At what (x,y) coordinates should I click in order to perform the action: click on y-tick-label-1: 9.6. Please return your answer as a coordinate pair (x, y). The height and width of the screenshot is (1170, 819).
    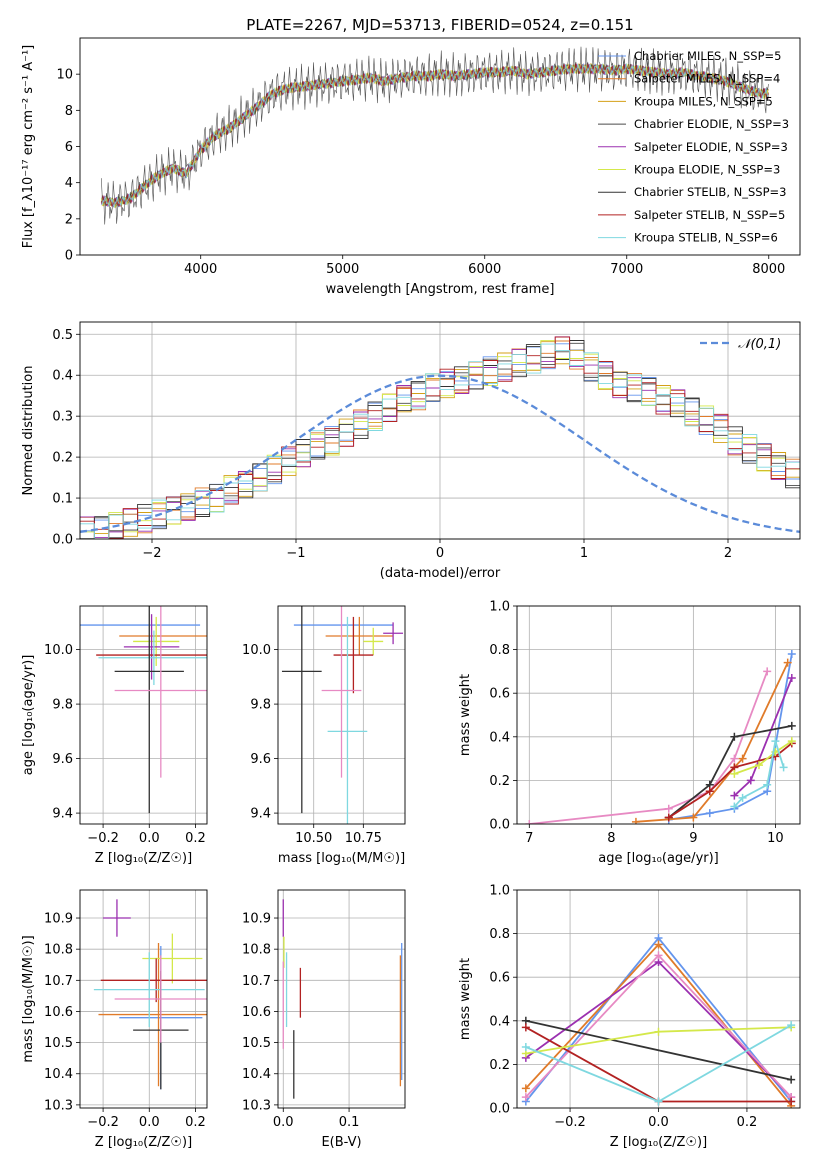
    Looking at the image, I should click on (62, 759).